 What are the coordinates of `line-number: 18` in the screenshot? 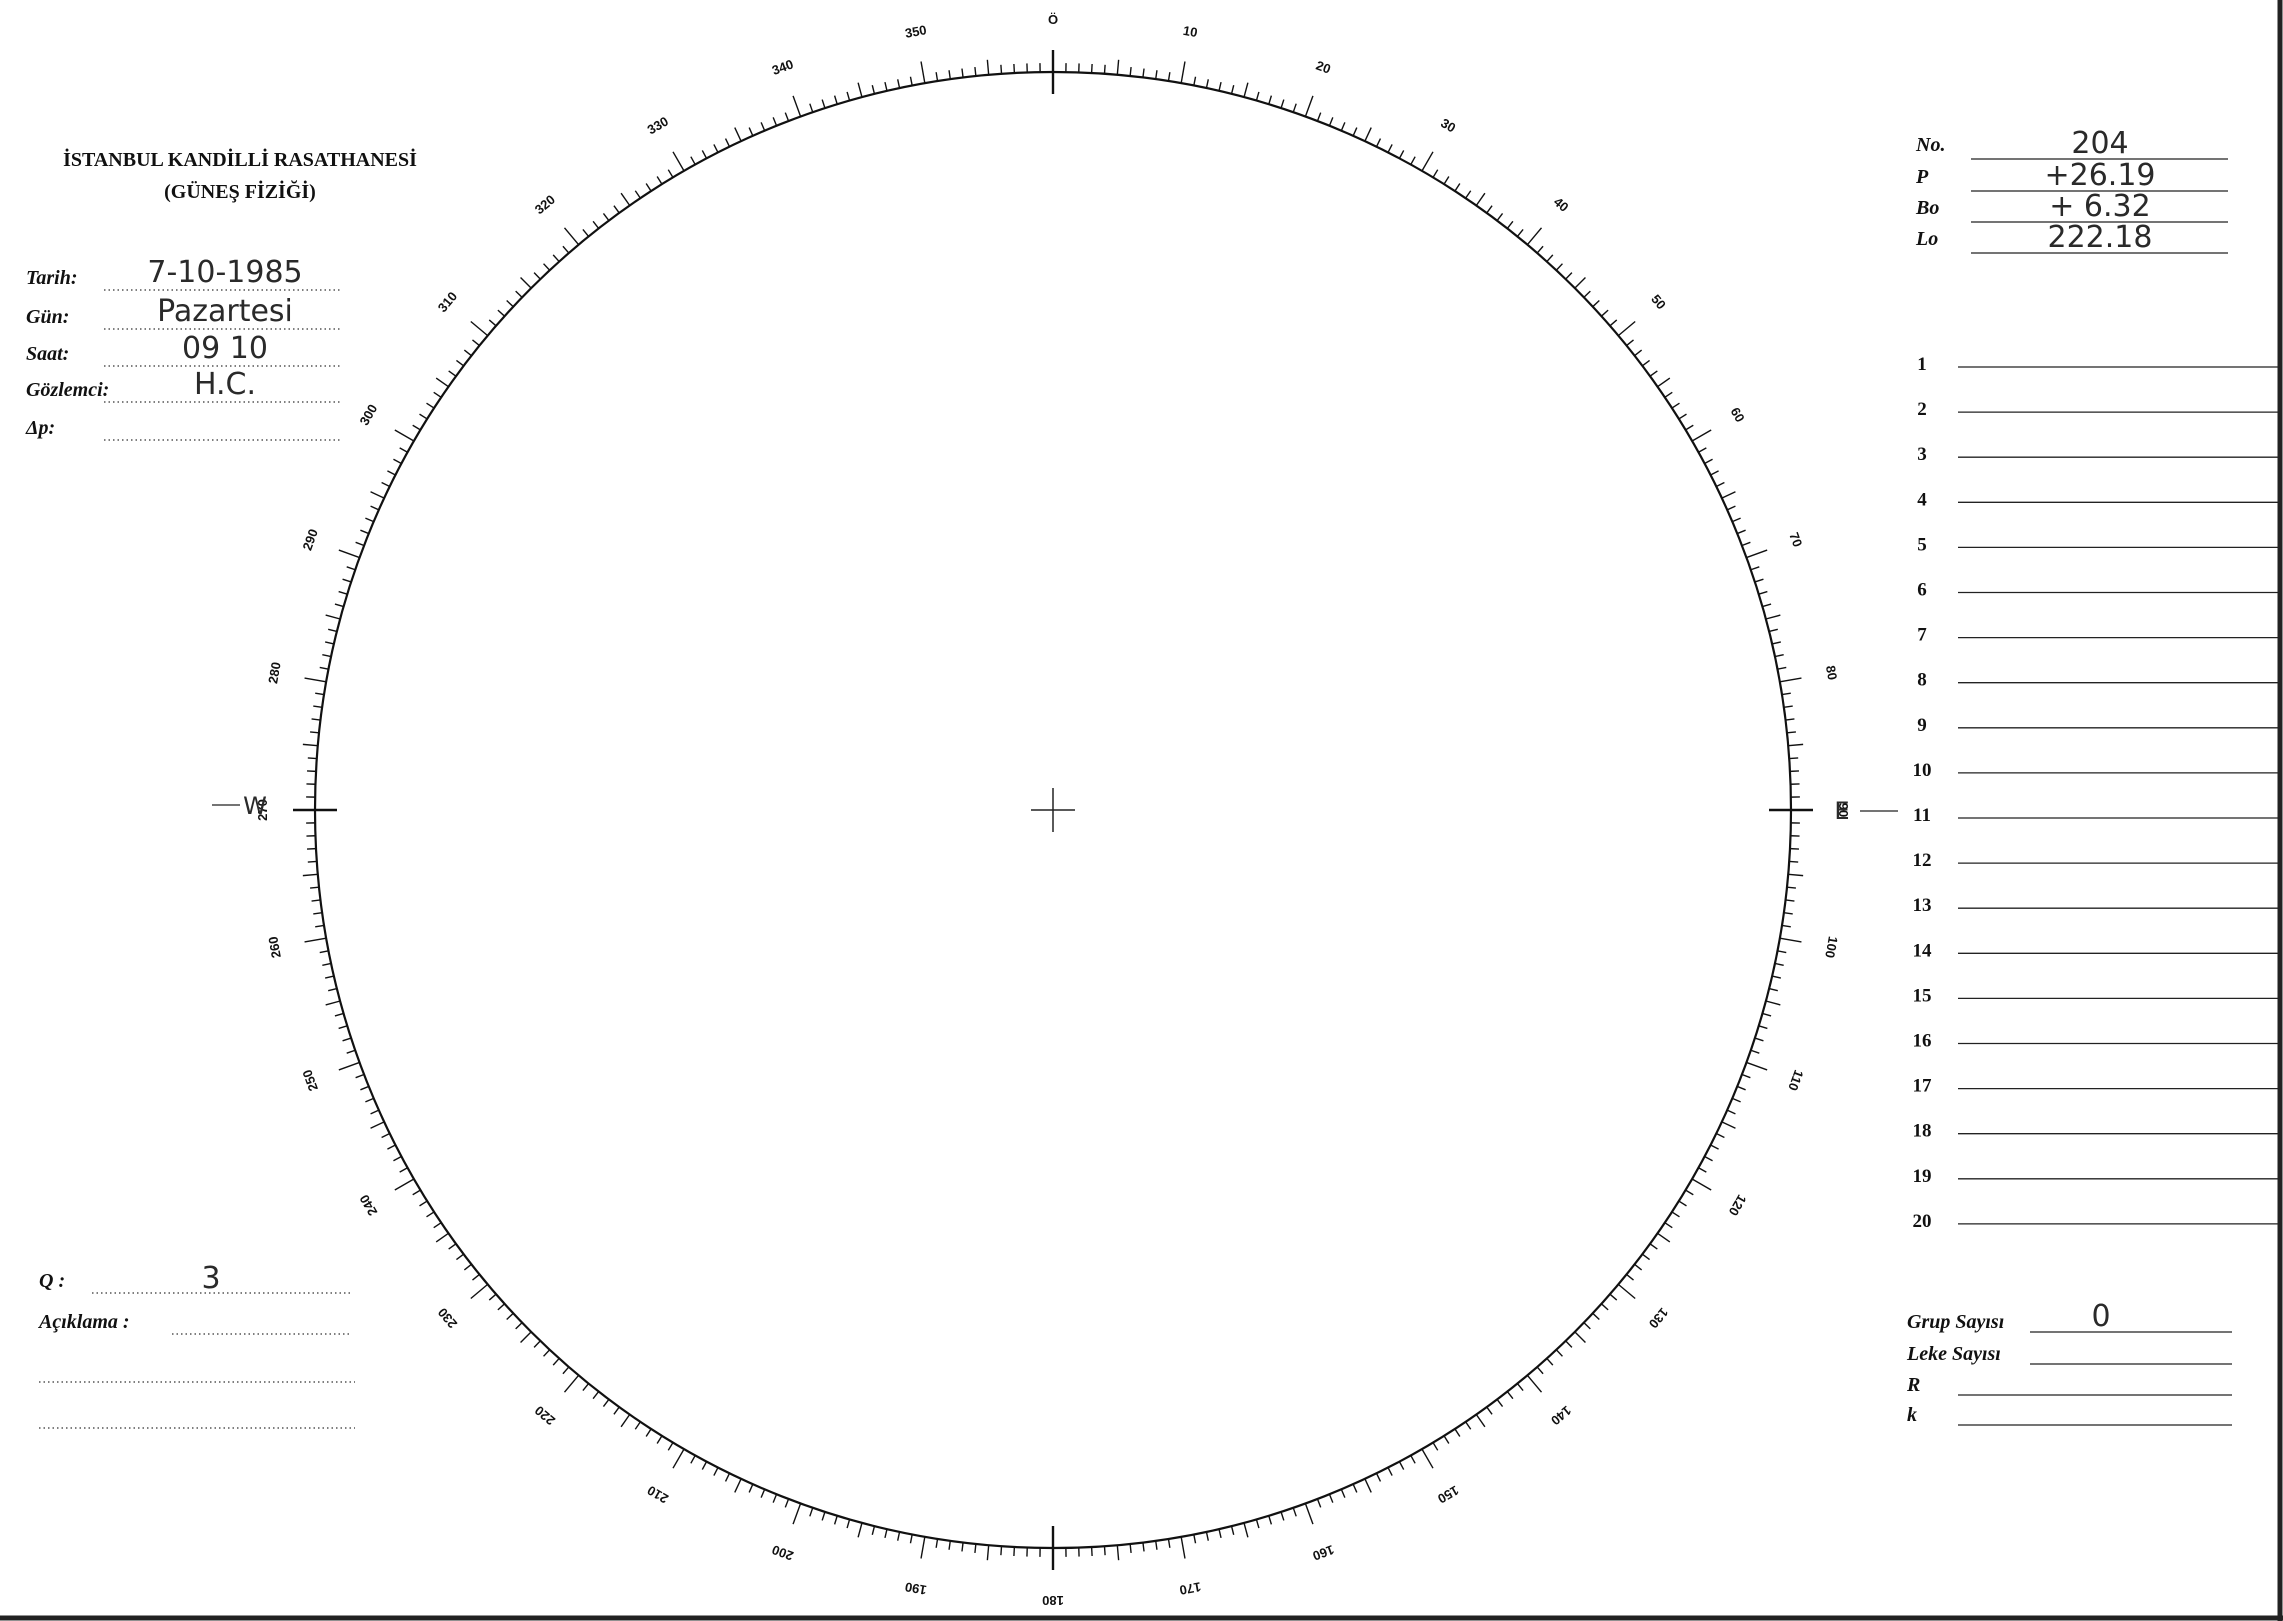 It's located at (1922, 1131).